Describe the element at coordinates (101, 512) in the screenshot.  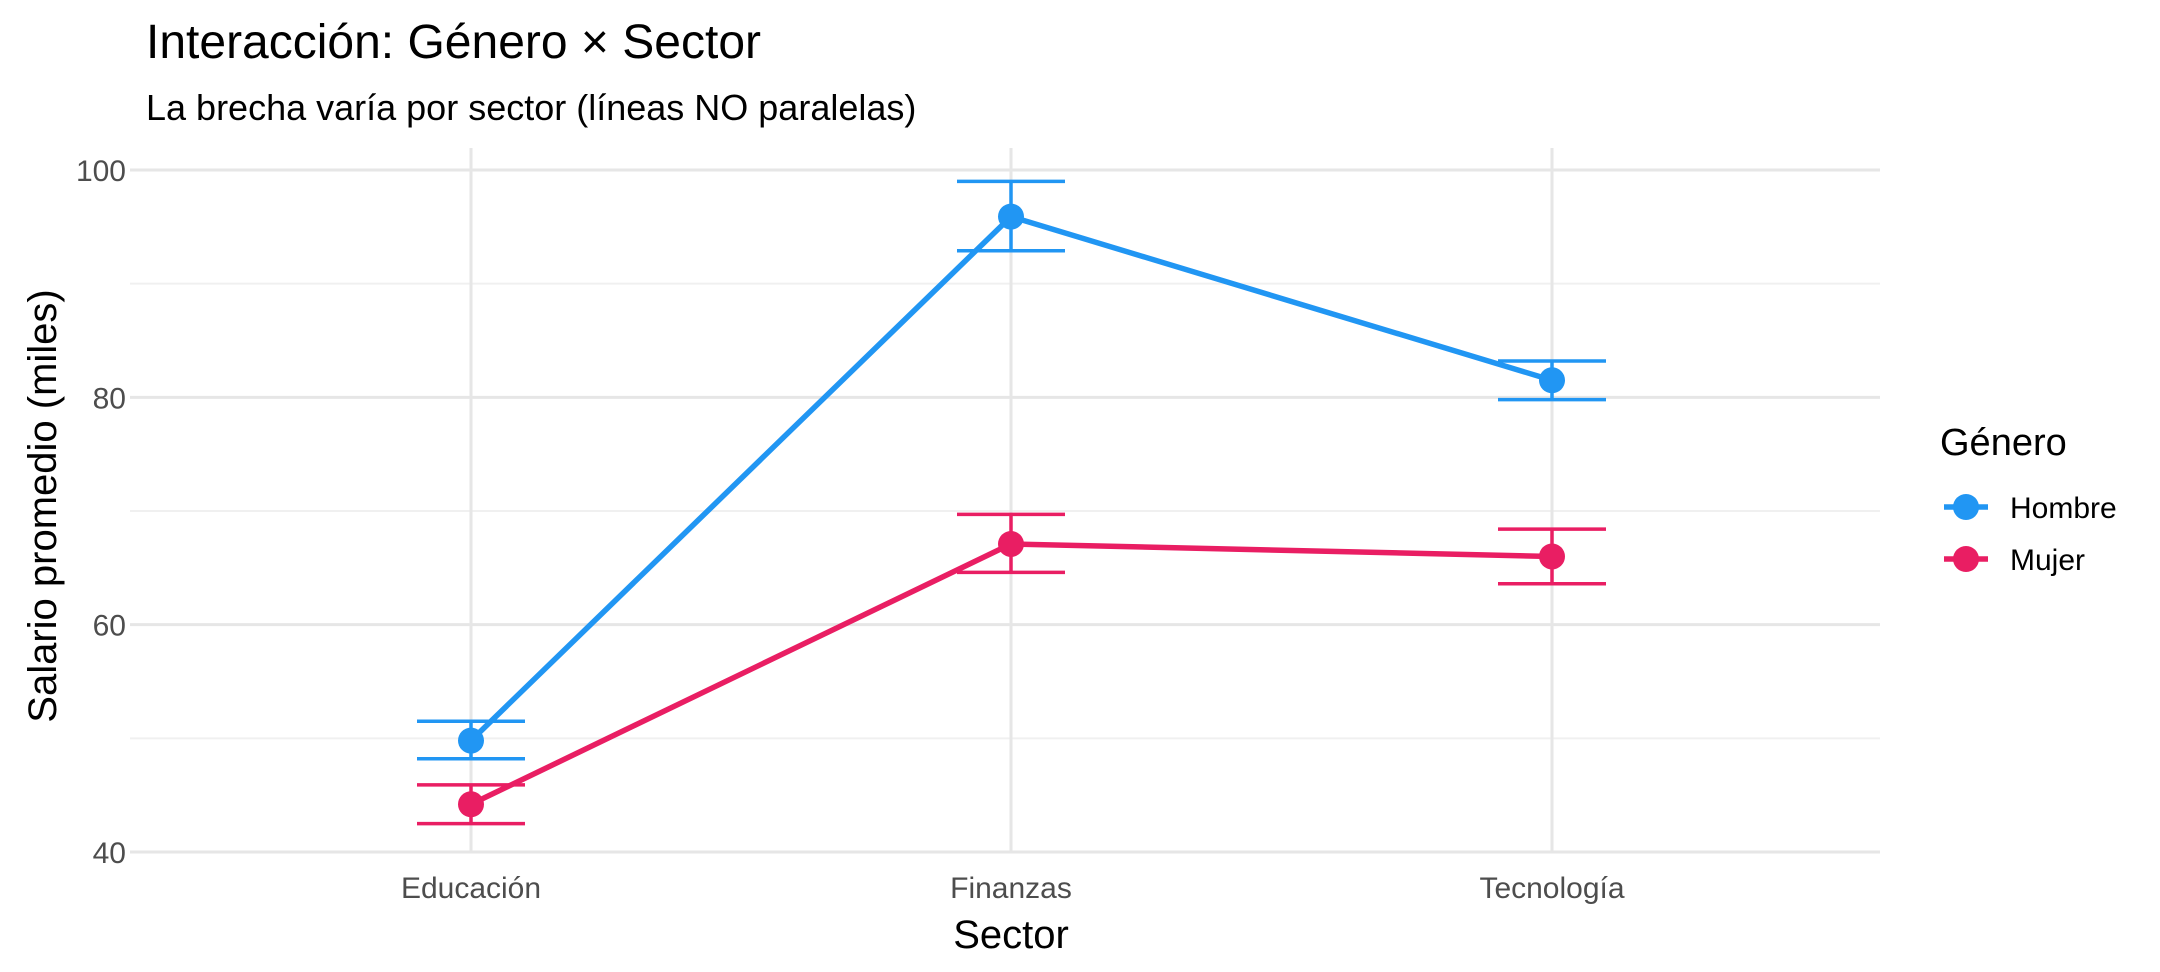
I see `y-axis-ticks: 40 60 80 100` at that location.